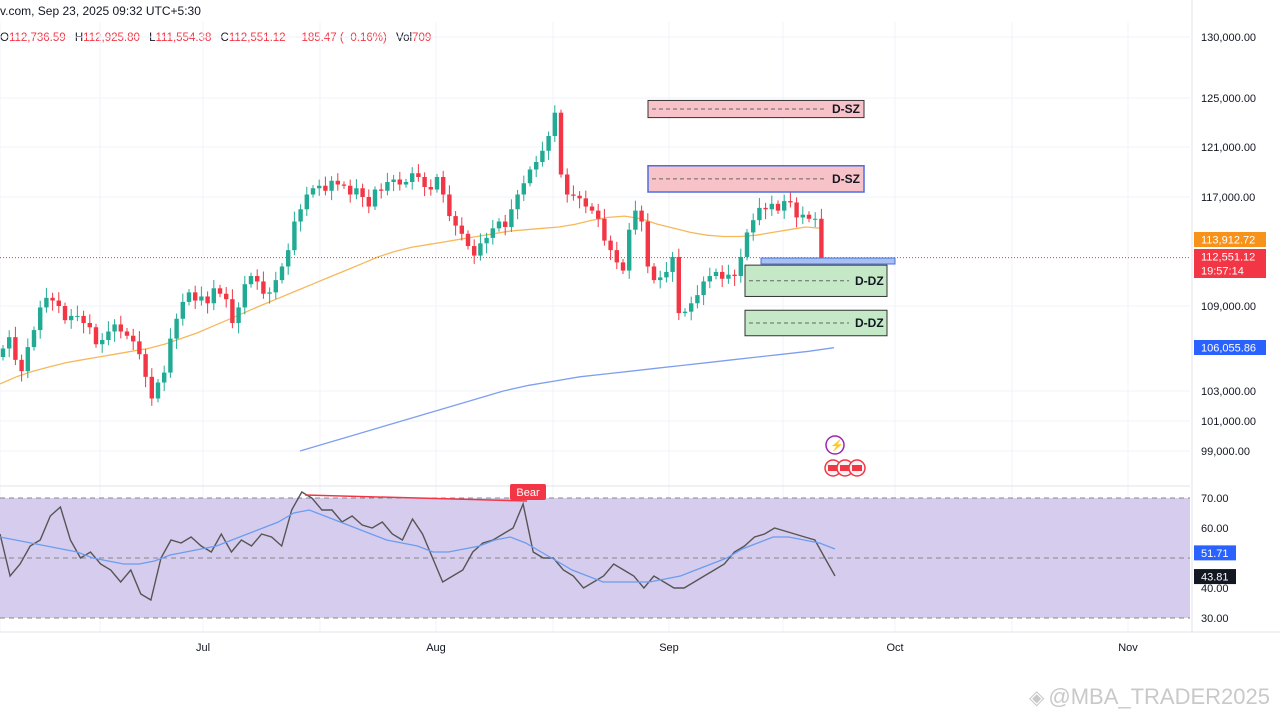 Image resolution: width=1280 pixels, height=720 pixels. Describe the element at coordinates (846, 109) in the screenshot. I see `zone-label: D-SZ` at that location.